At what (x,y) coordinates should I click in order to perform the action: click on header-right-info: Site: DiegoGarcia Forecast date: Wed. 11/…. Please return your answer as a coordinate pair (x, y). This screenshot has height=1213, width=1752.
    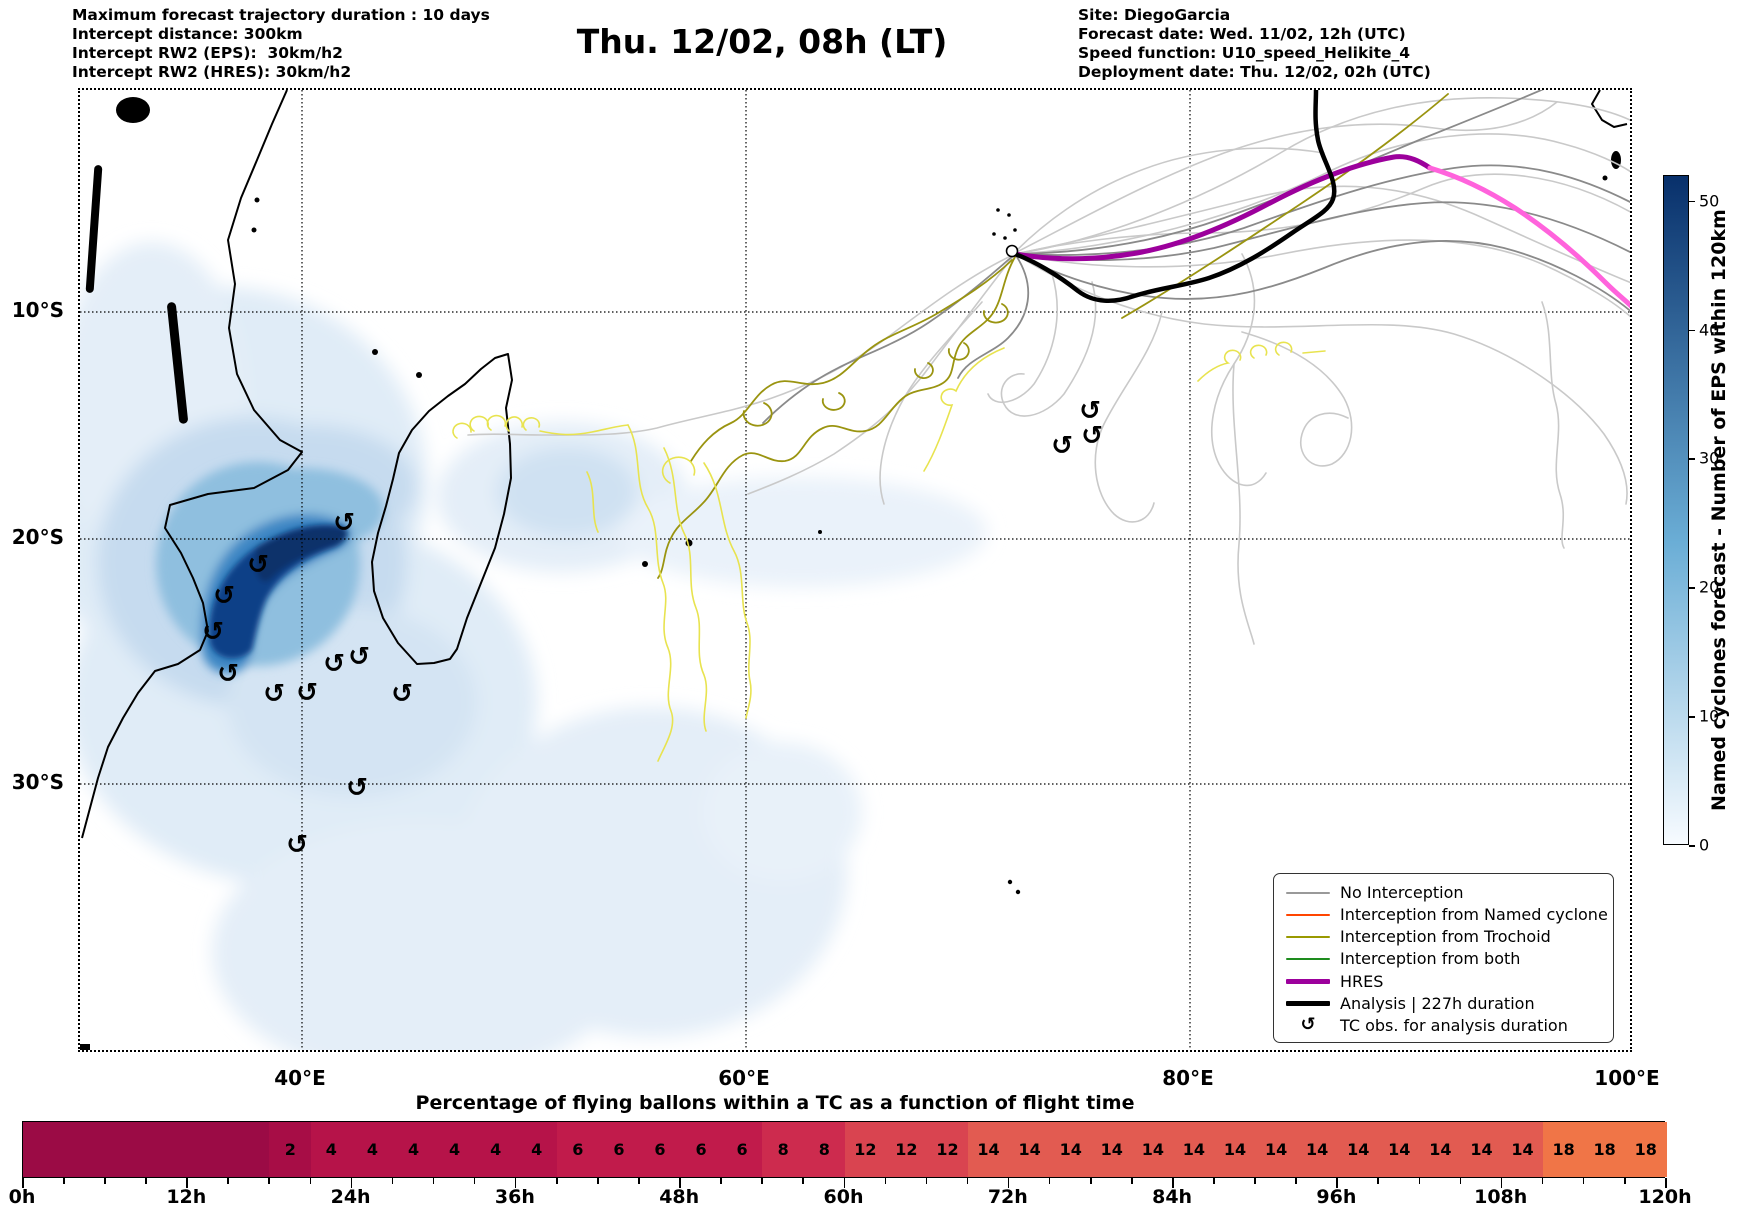
    Looking at the image, I should click on (1254, 44).